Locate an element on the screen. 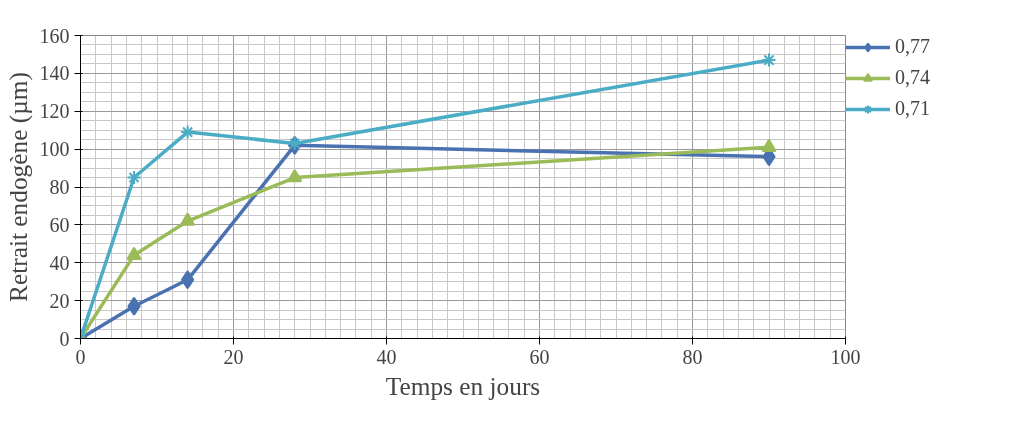  x-tick-label: 80 is located at coordinates (692, 356).